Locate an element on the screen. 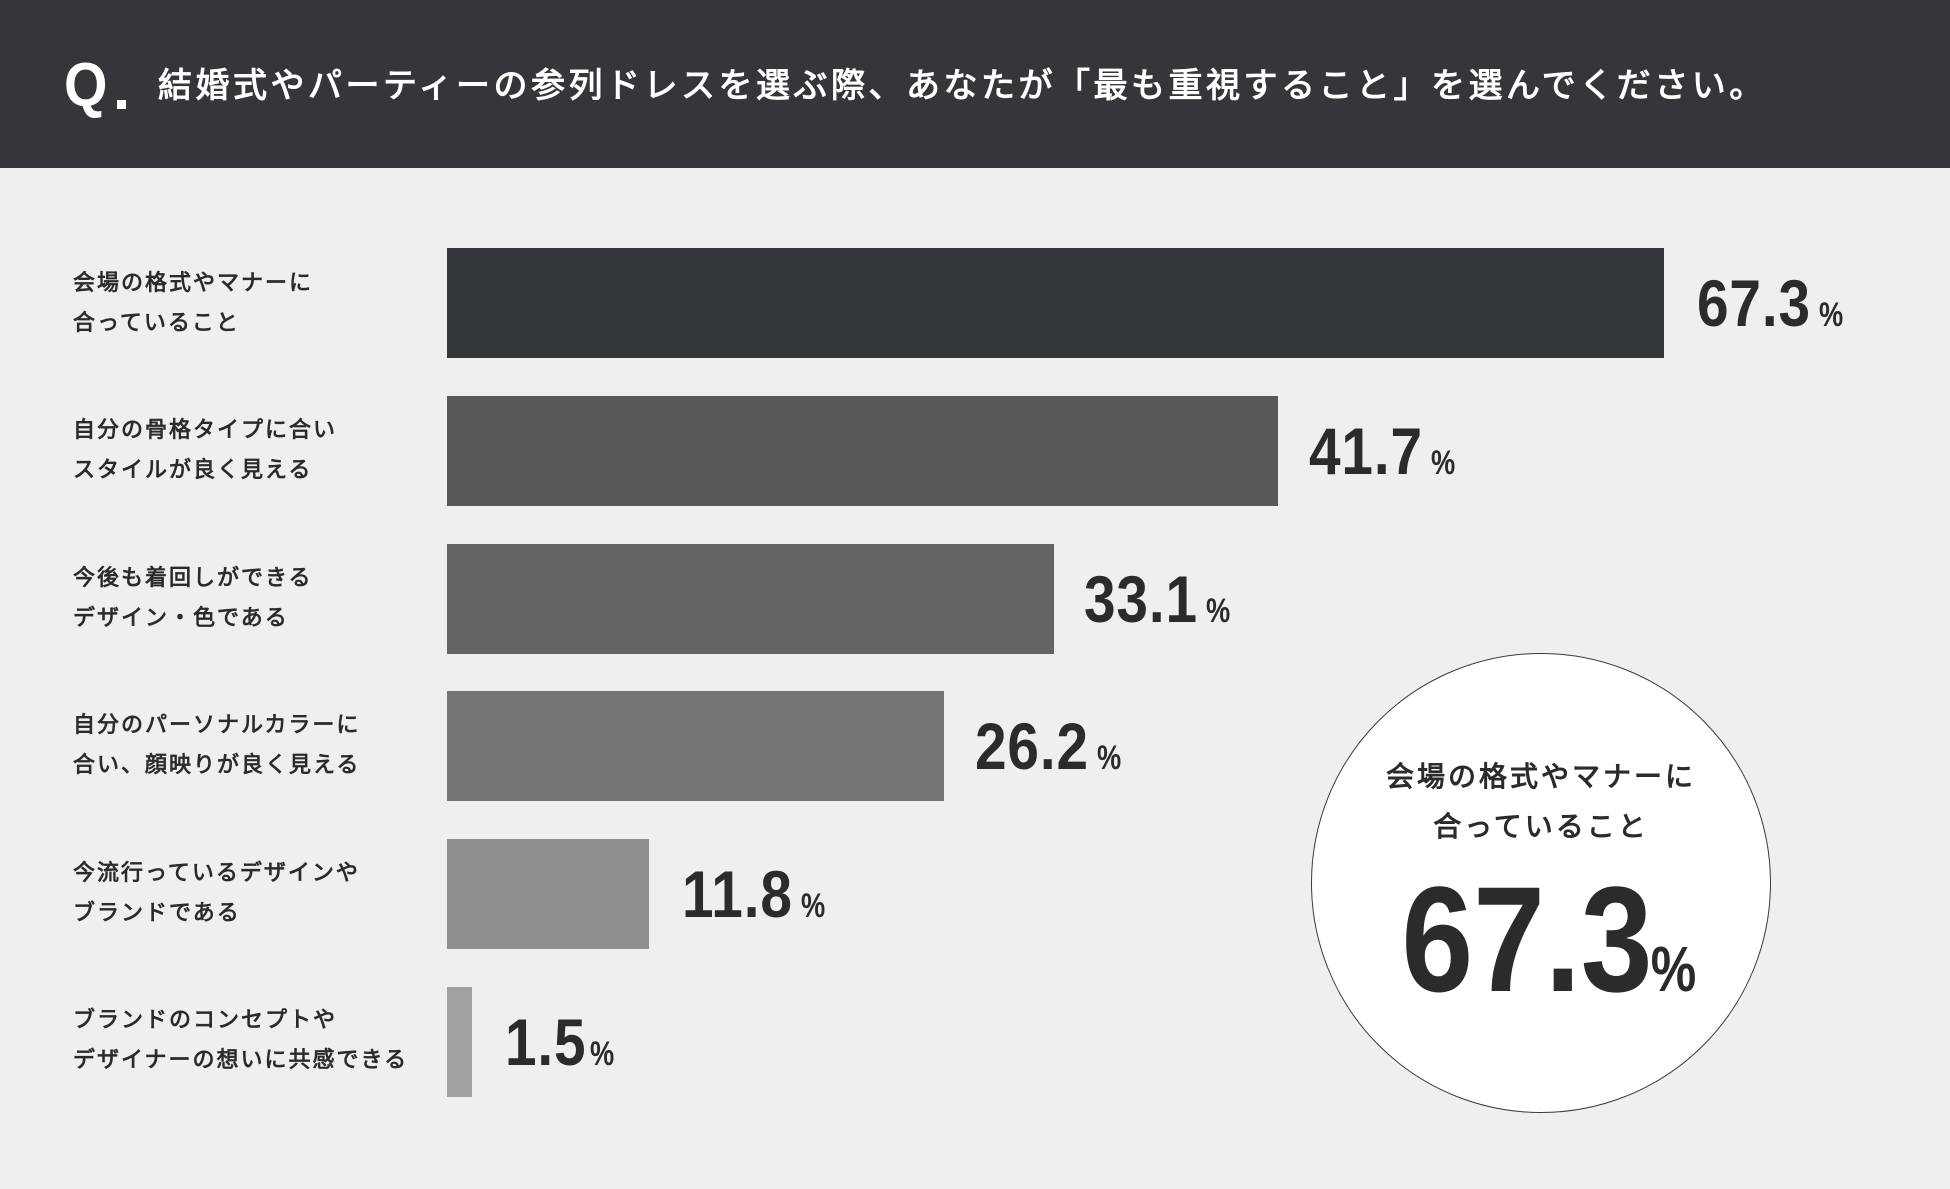 The height and width of the screenshot is (1189, 1950). value-label: 67.3 % is located at coordinates (1773, 303).